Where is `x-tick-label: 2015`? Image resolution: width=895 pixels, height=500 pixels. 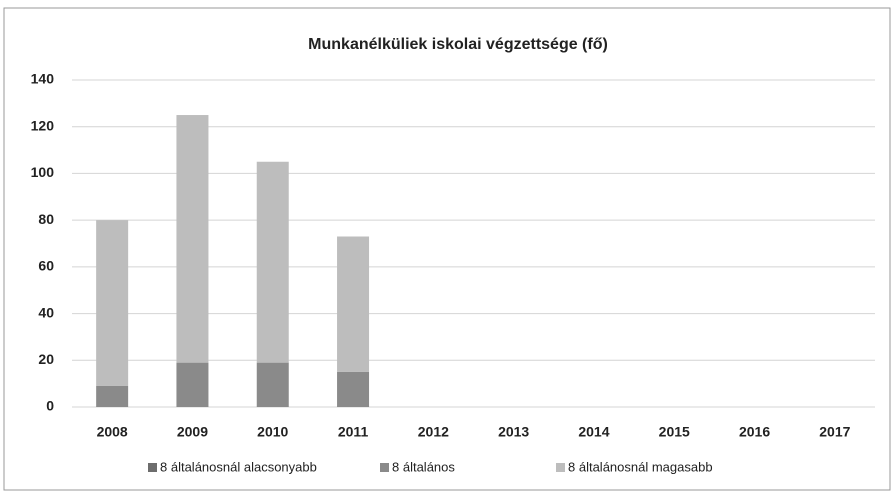
x-tick-label: 2015 is located at coordinates (674, 432).